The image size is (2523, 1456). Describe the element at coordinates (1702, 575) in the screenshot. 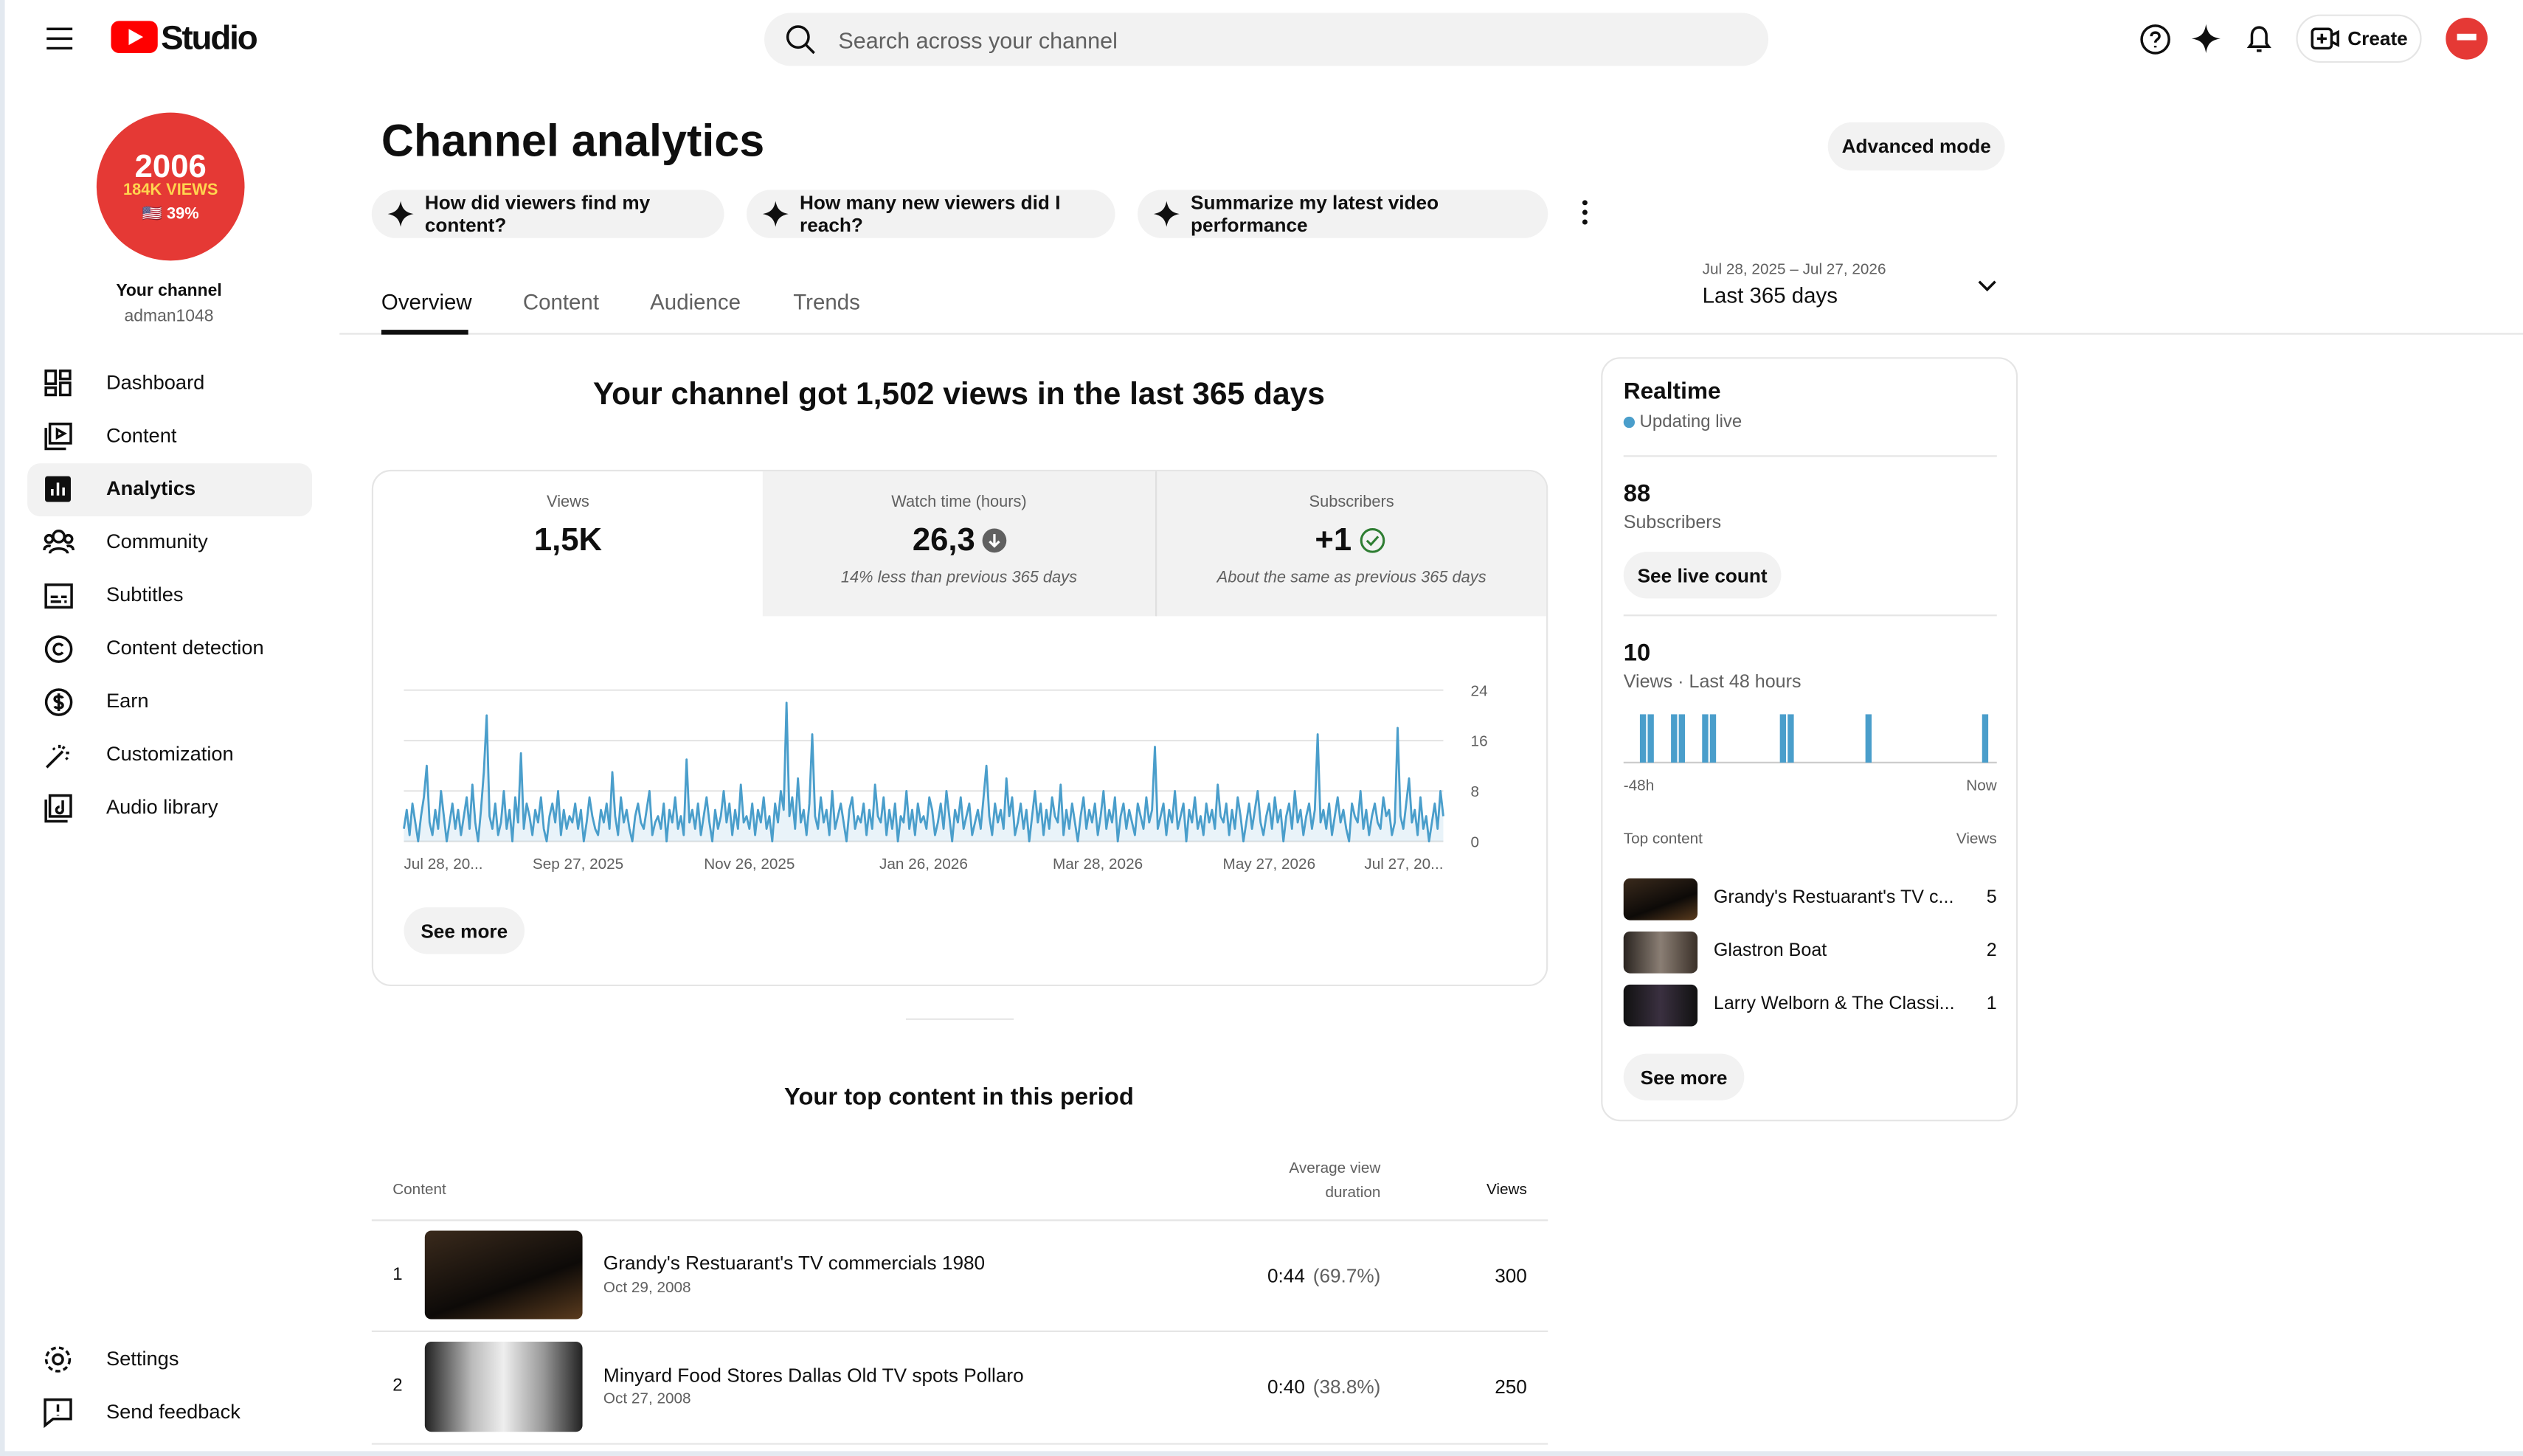

I see `live-count-button: See live count` at that location.